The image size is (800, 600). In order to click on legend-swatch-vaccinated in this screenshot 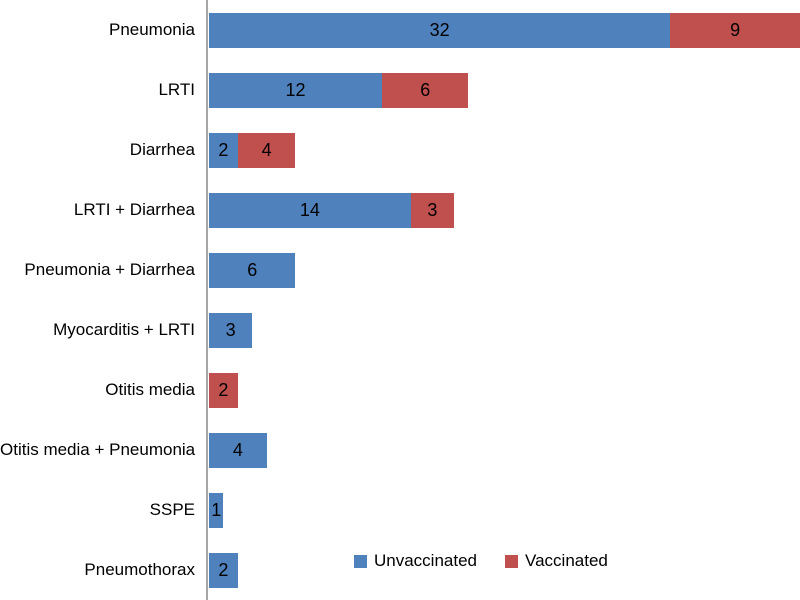, I will do `click(512, 561)`.